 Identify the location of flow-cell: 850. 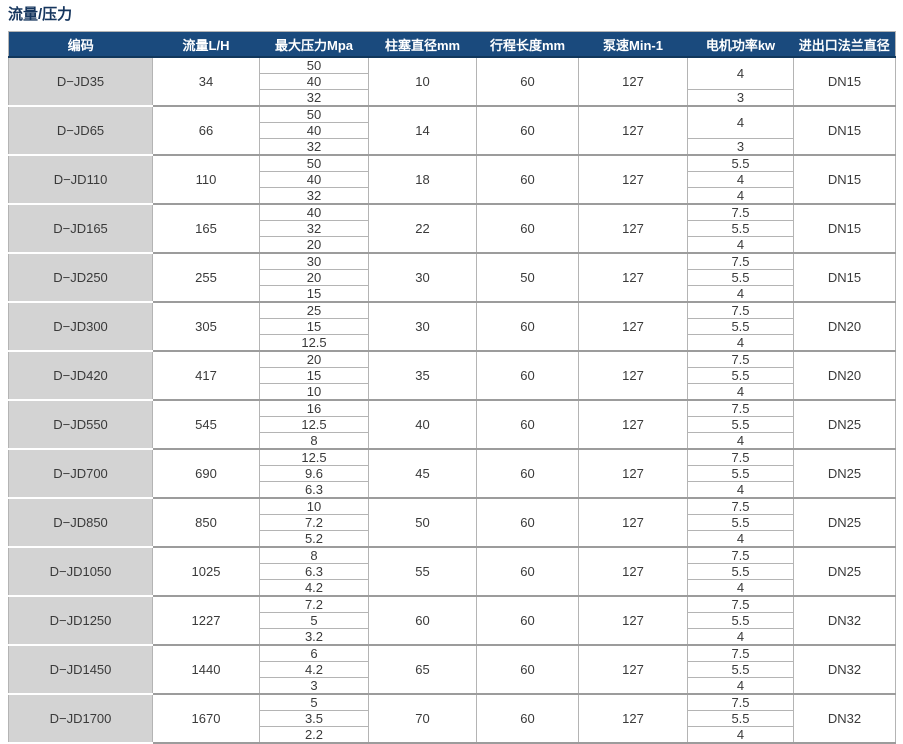
(206, 522).